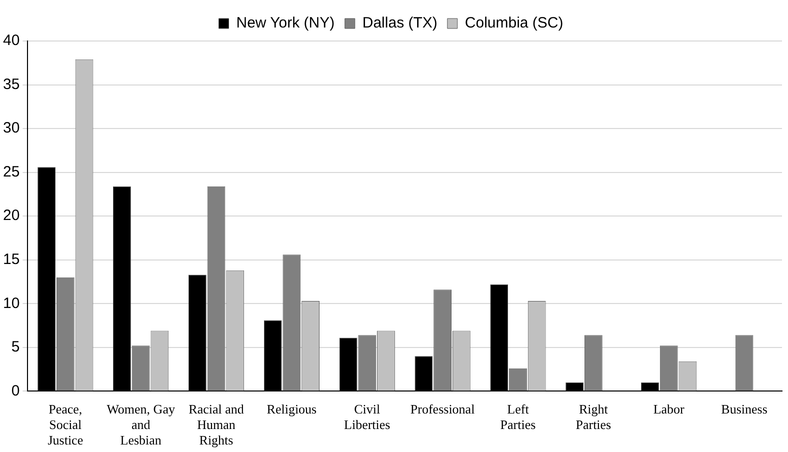  What do you see at coordinates (367, 416) in the screenshot?
I see `x-tick-label: Civil Liberties` at bounding box center [367, 416].